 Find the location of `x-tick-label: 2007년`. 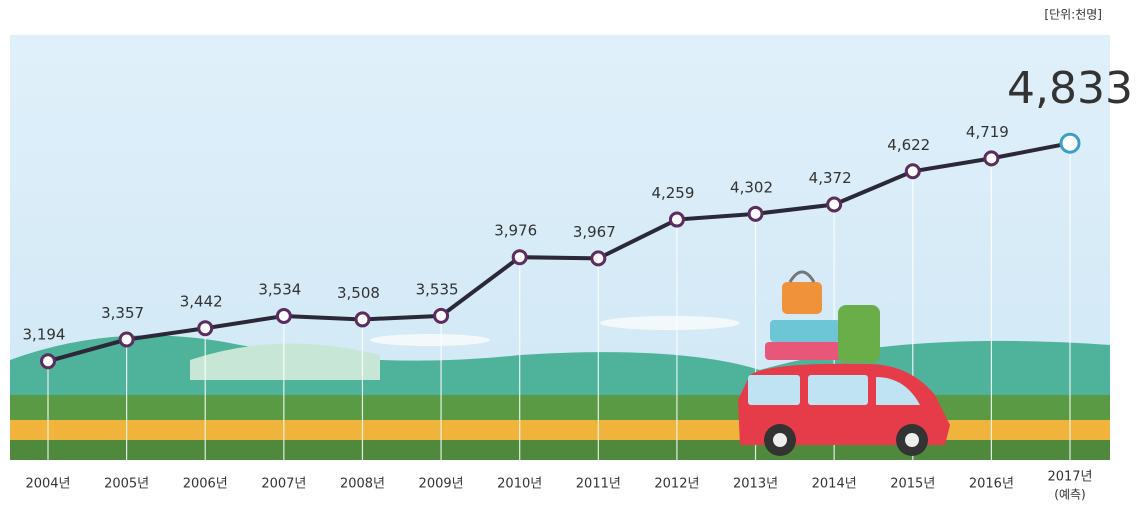

x-tick-label: 2007년 is located at coordinates (283, 484).